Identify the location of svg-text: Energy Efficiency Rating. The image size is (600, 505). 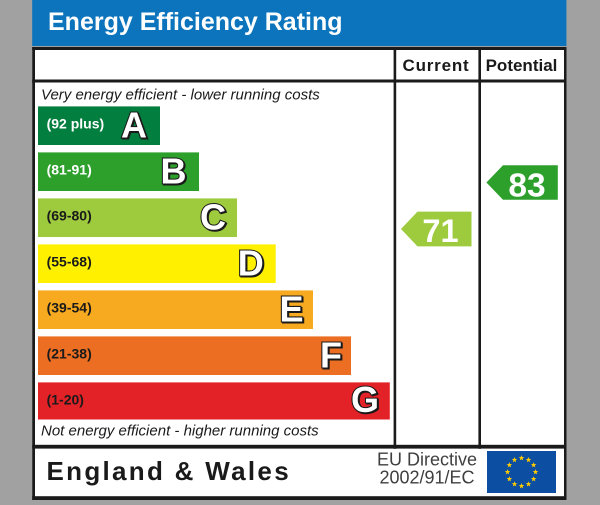
(195, 22).